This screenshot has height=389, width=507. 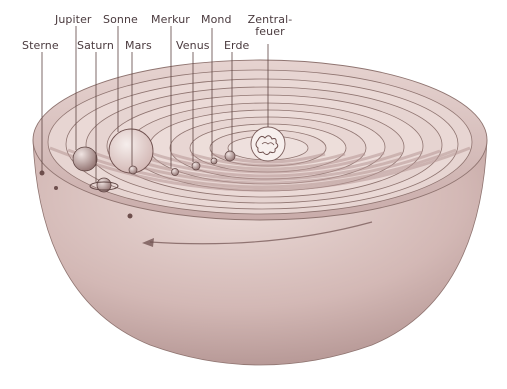 I want to click on saturn-body, so click(x=104, y=185).